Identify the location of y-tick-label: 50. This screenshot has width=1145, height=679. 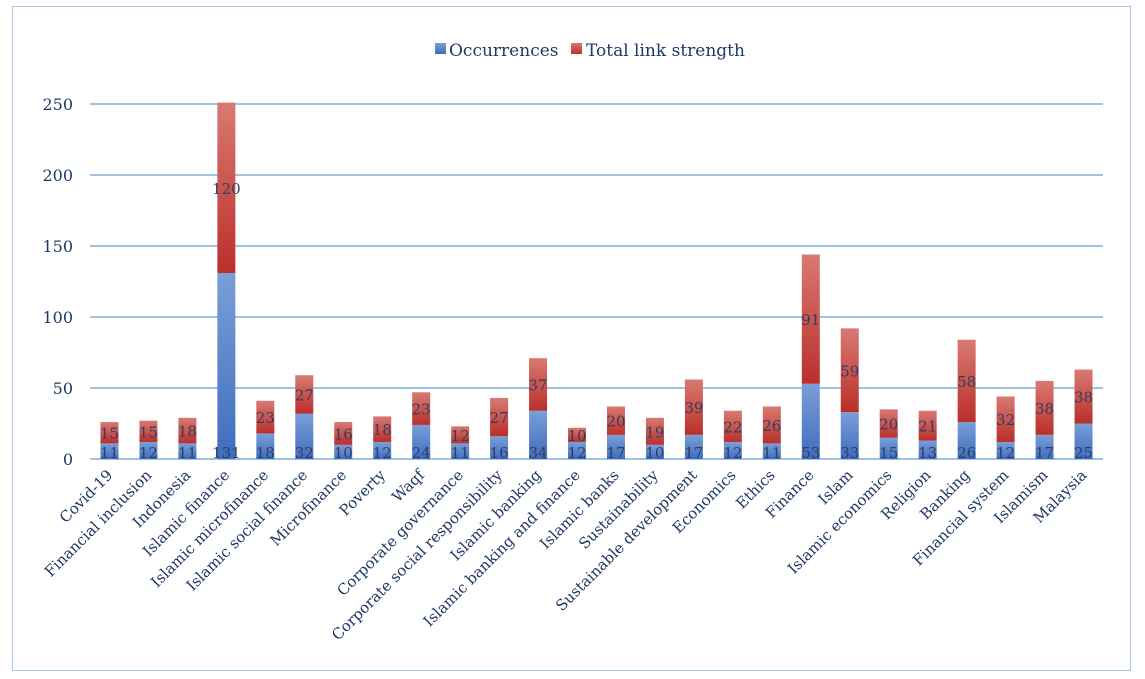
(63, 388).